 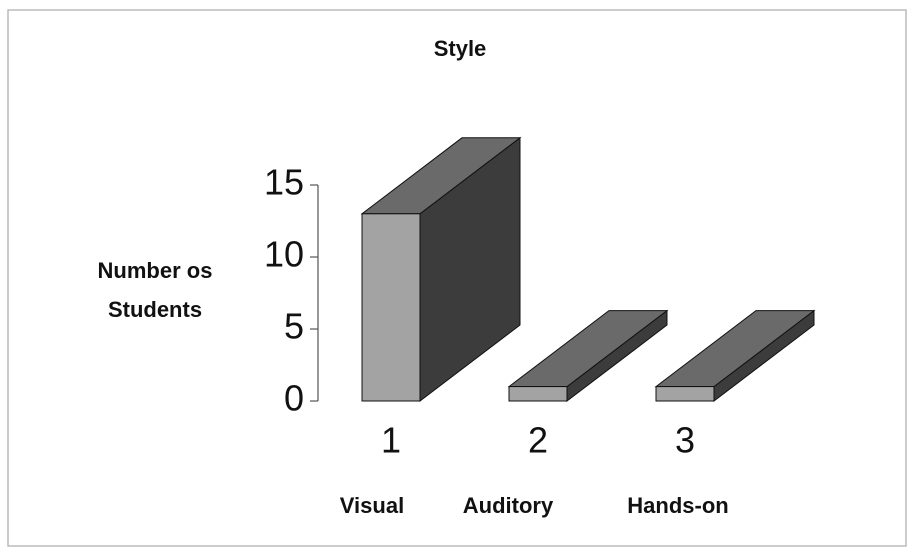 I want to click on chart-title: Style, so click(x=460, y=48).